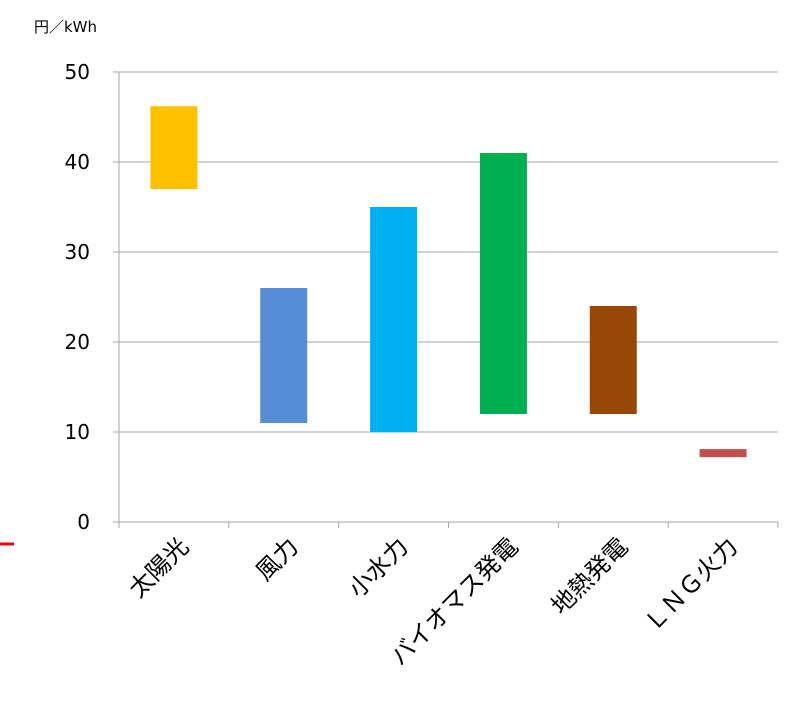  Describe the element at coordinates (77, 342) in the screenshot. I see `y-tick-label: 20` at that location.